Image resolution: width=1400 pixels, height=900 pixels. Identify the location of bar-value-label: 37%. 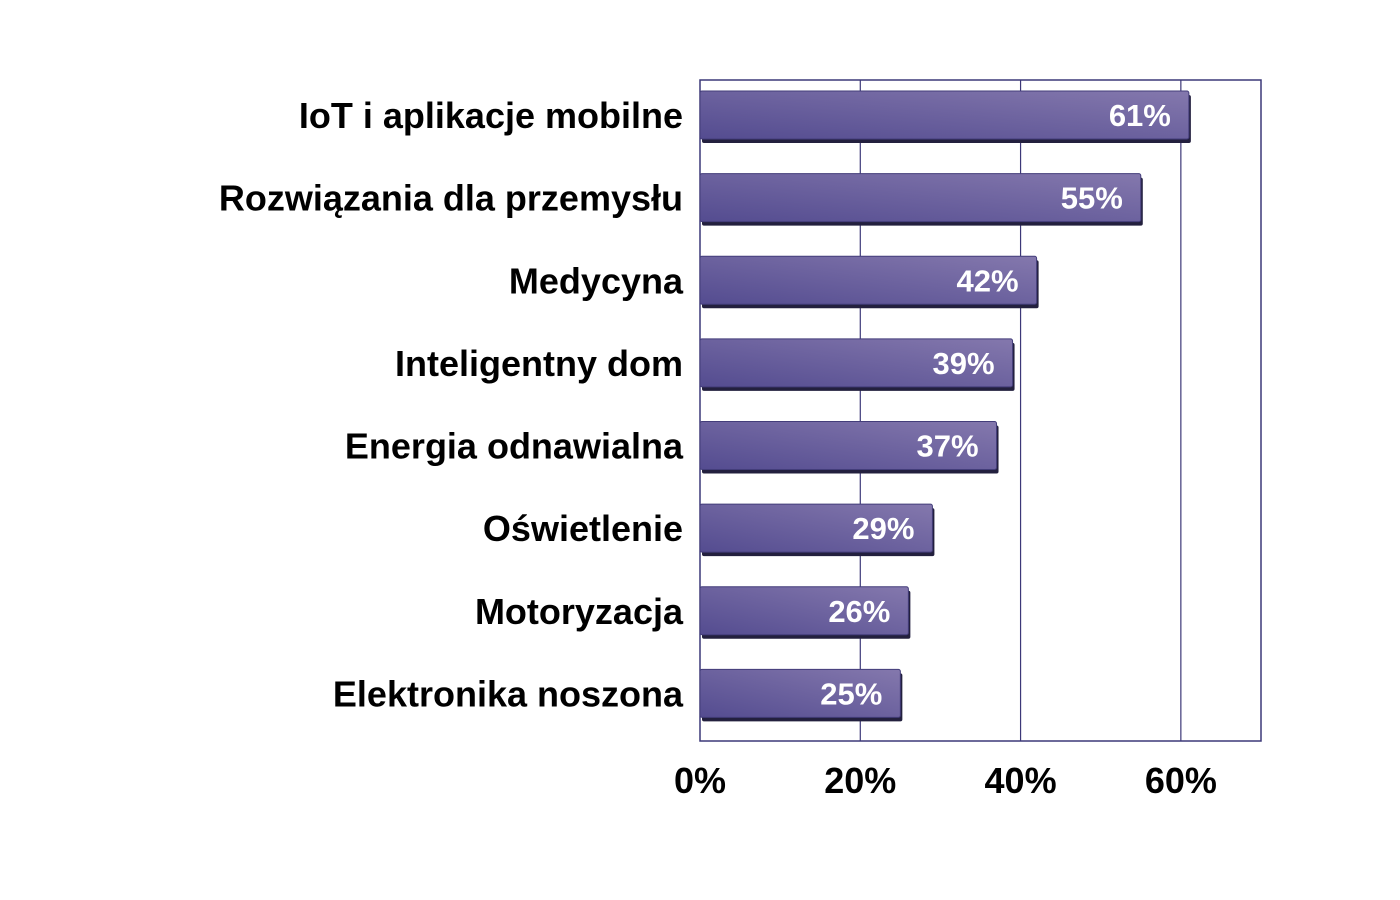
(947, 446).